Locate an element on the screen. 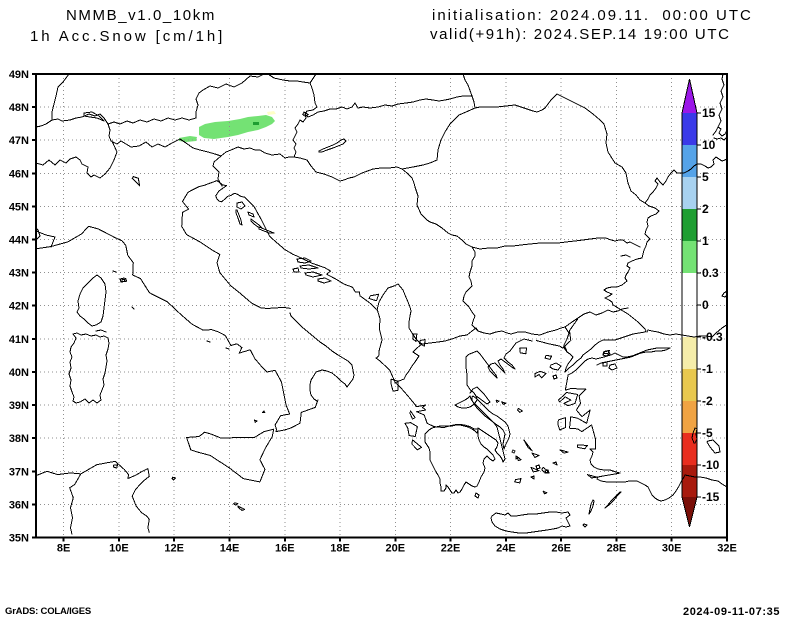  svg-text: 22E is located at coordinates (451, 549).